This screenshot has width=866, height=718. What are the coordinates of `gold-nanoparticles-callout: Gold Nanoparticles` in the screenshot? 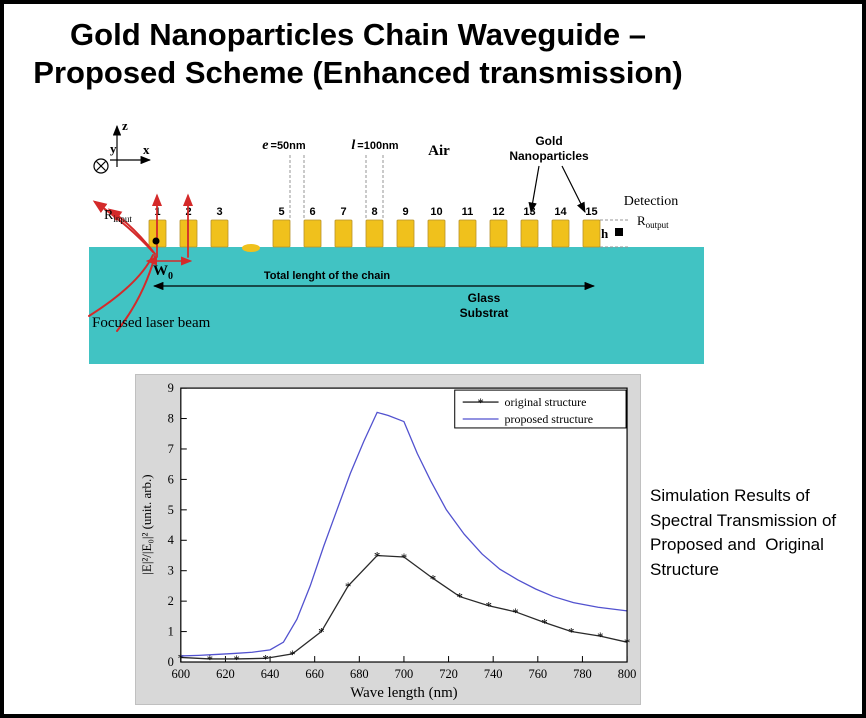 It's located at (549, 174).